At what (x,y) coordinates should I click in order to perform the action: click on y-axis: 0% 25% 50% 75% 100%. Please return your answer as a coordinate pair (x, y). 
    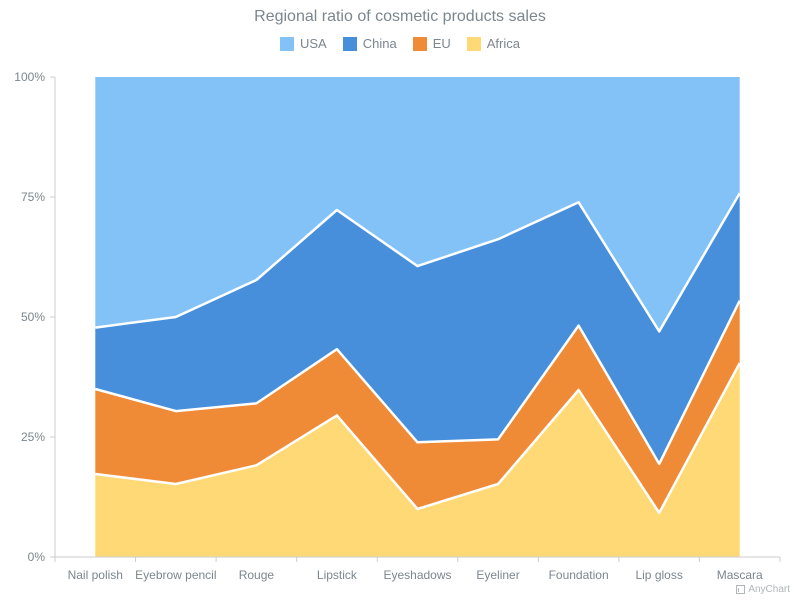
    Looking at the image, I should click on (35, 317).